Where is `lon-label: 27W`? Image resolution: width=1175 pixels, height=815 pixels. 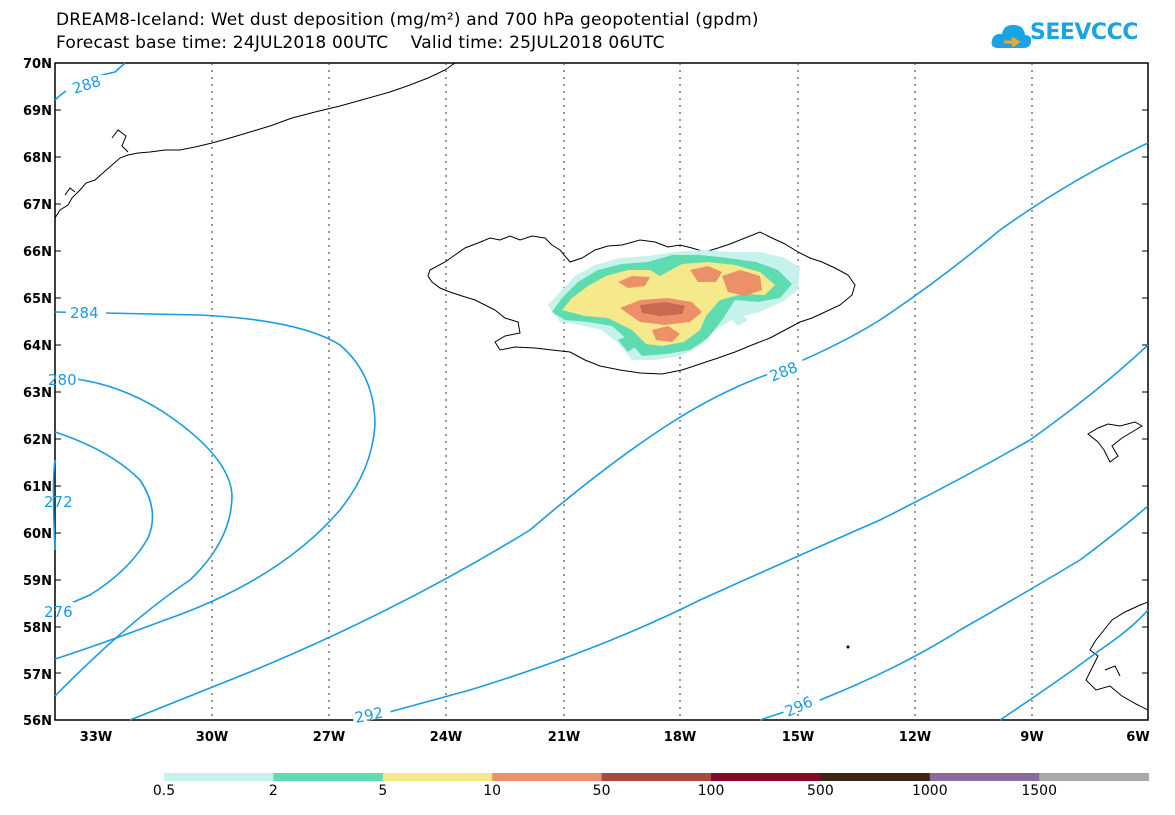
lon-label: 27W is located at coordinates (329, 737).